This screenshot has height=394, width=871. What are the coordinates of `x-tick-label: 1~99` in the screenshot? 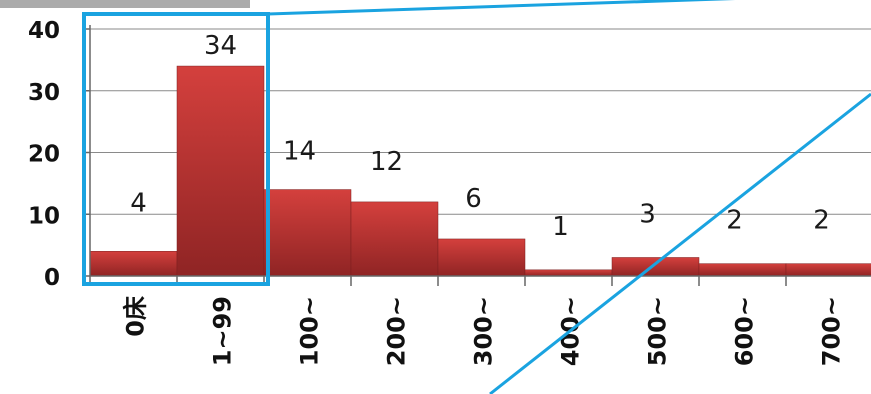 It's located at (223, 331).